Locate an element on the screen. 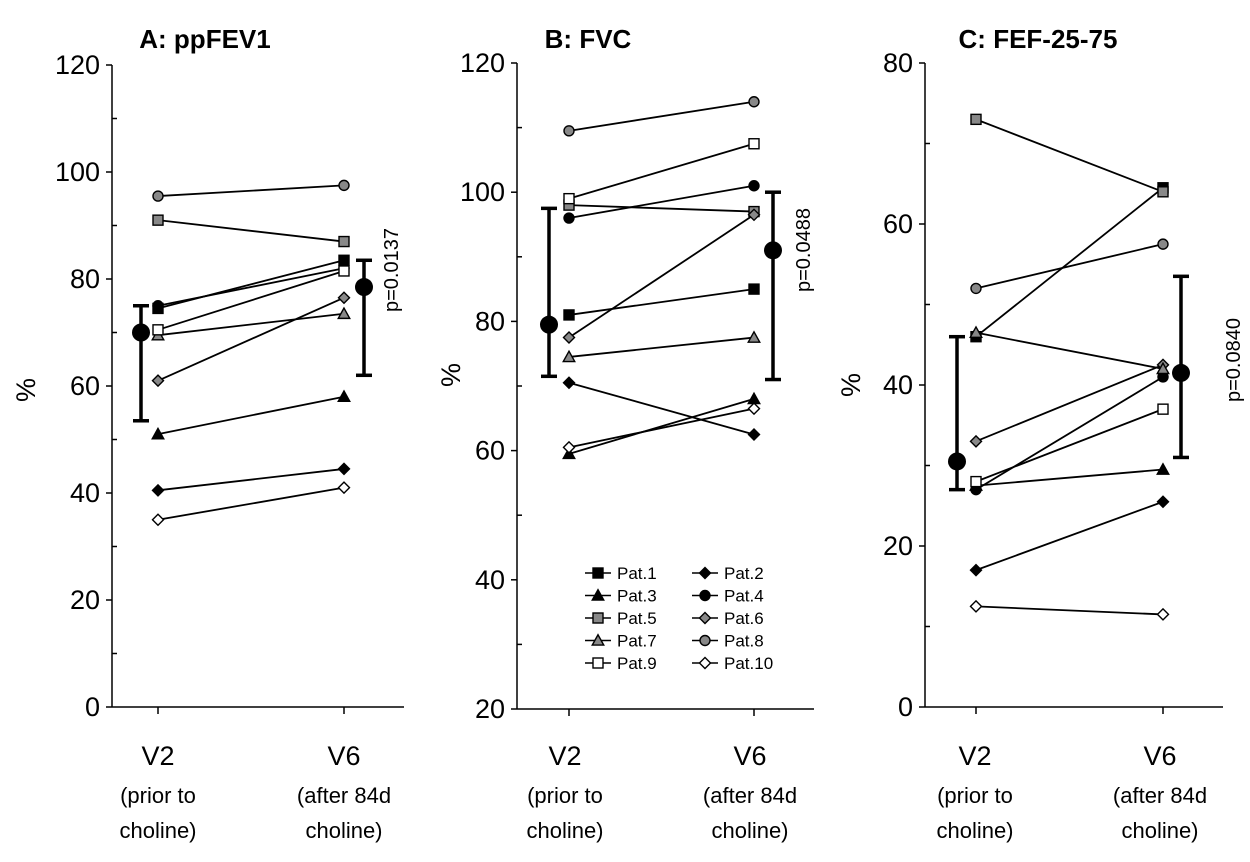  panel-title: B: FVC is located at coordinates (588, 39).